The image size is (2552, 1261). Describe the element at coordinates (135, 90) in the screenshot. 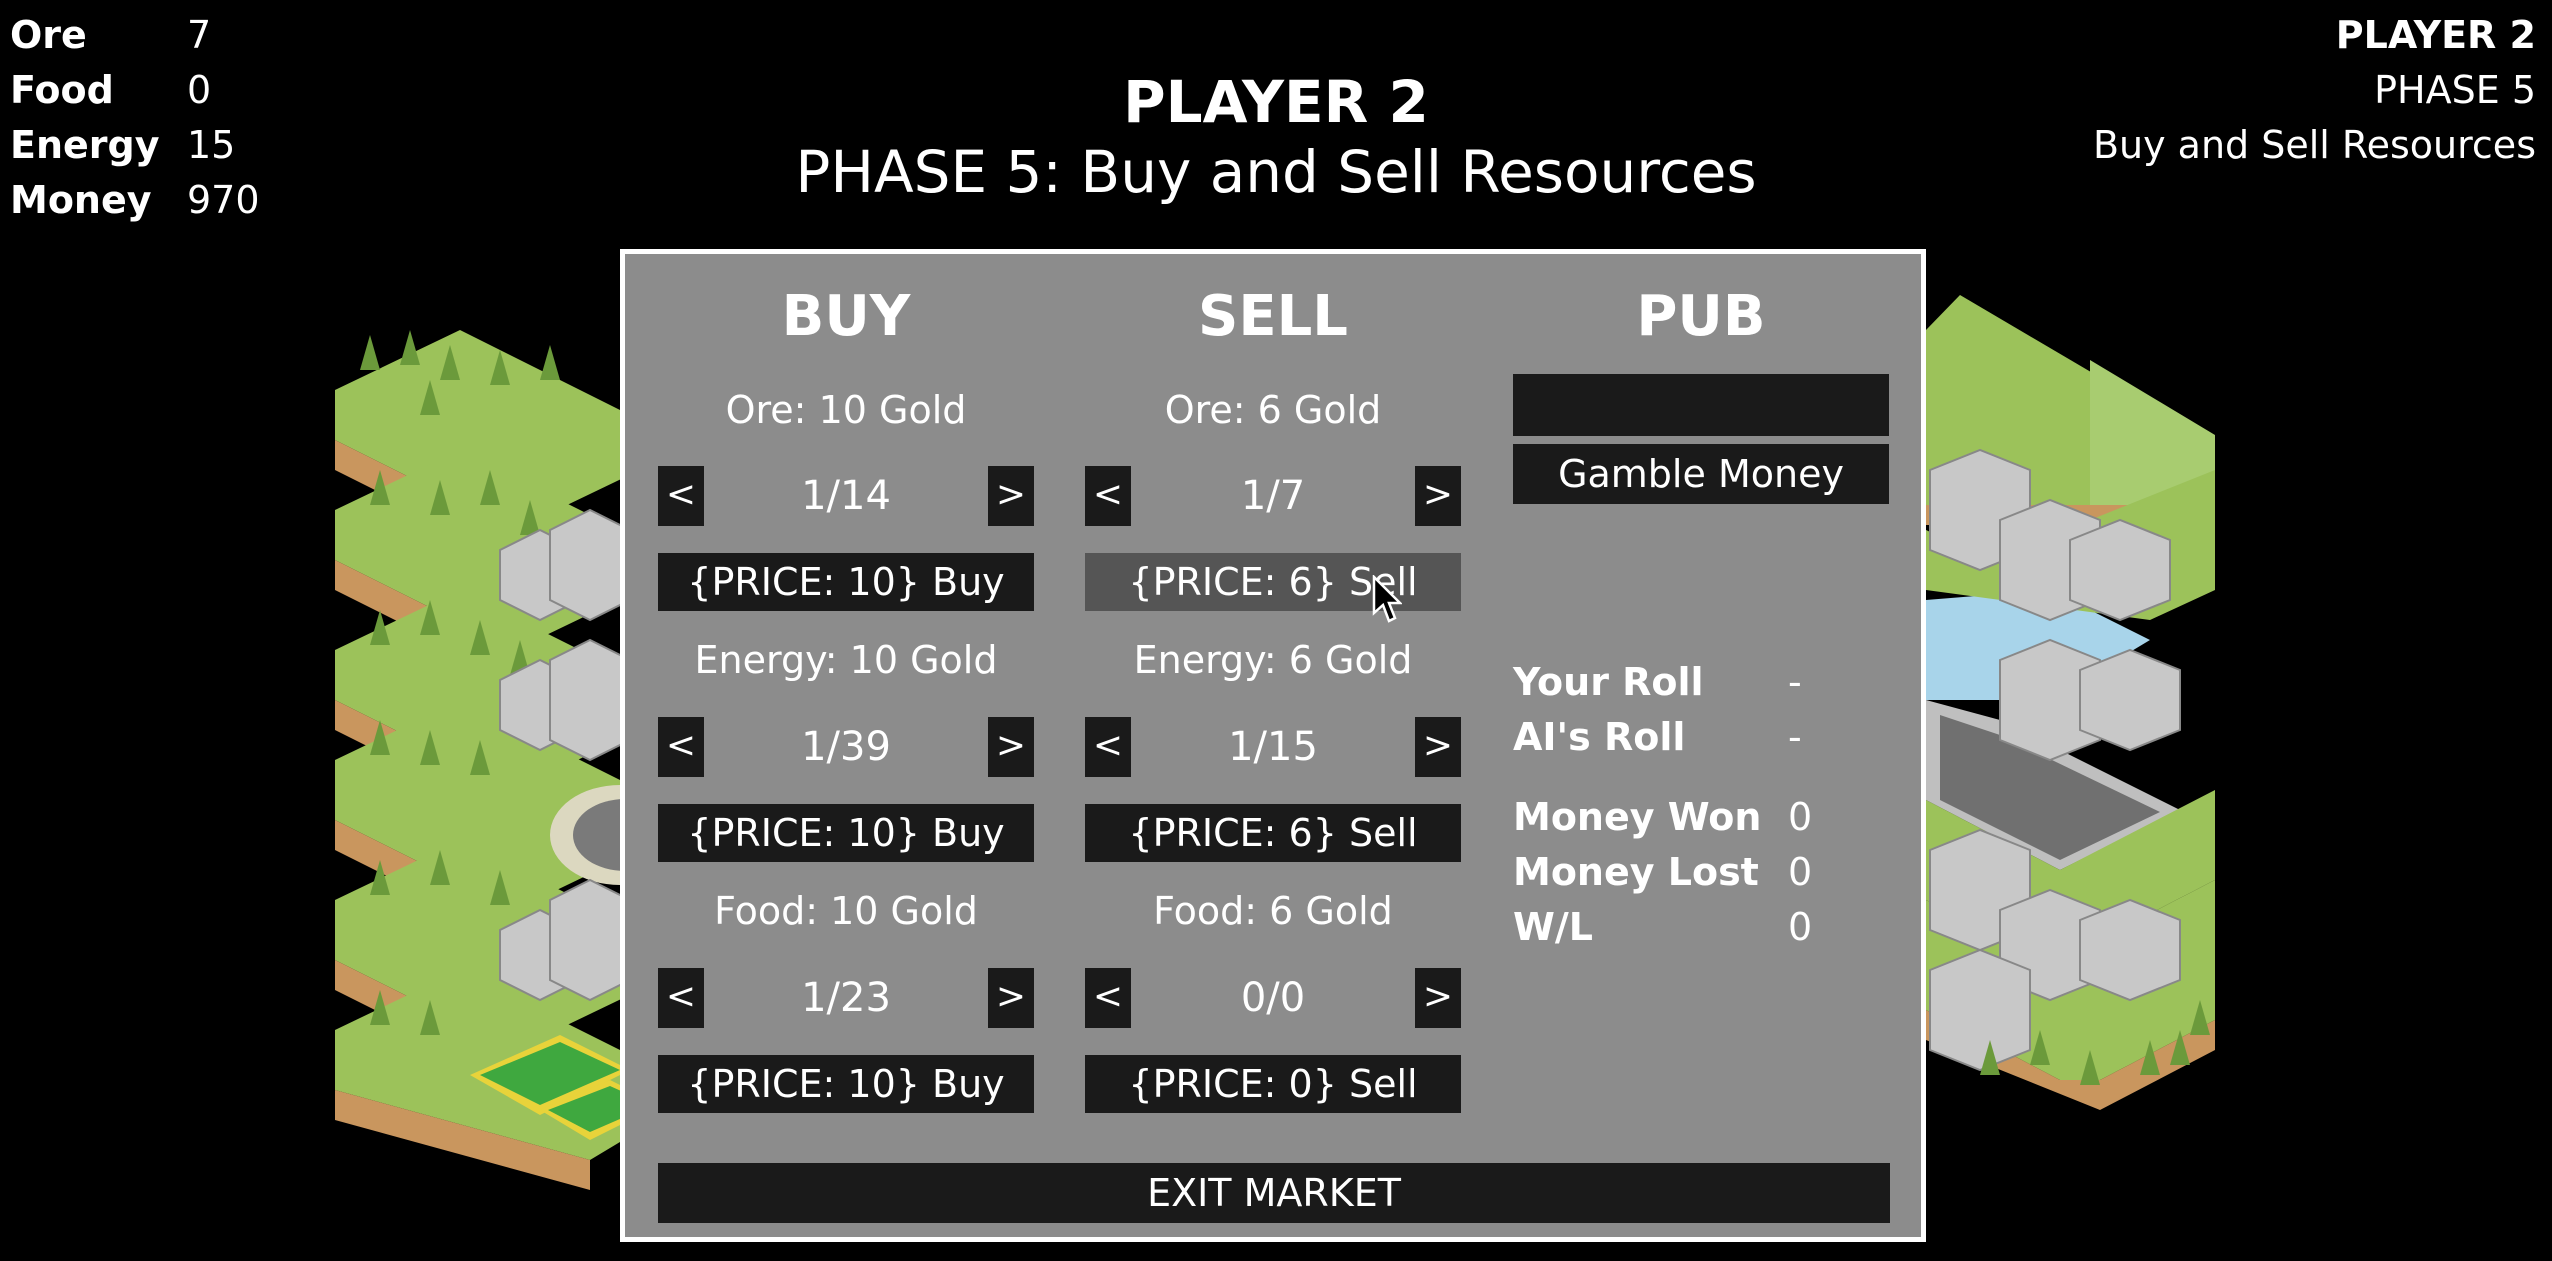

I see `stat-food: Food 0` at that location.